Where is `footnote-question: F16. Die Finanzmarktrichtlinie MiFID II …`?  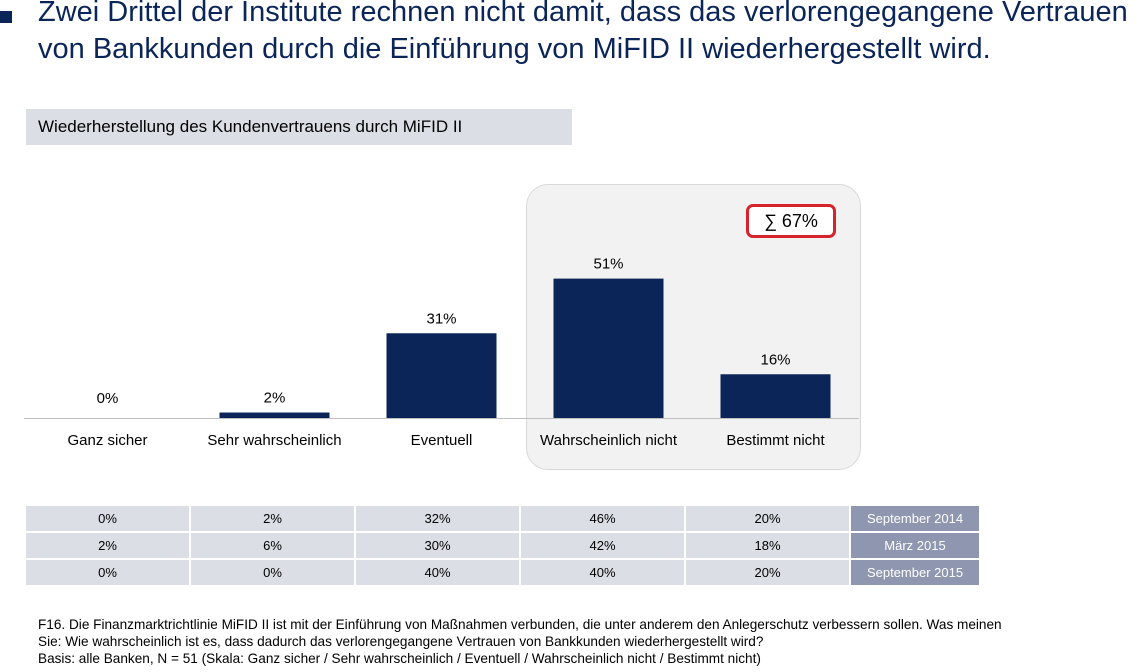
footnote-question: F16. Die Finanzmarktrichtlinie MiFID II … is located at coordinates (520, 624).